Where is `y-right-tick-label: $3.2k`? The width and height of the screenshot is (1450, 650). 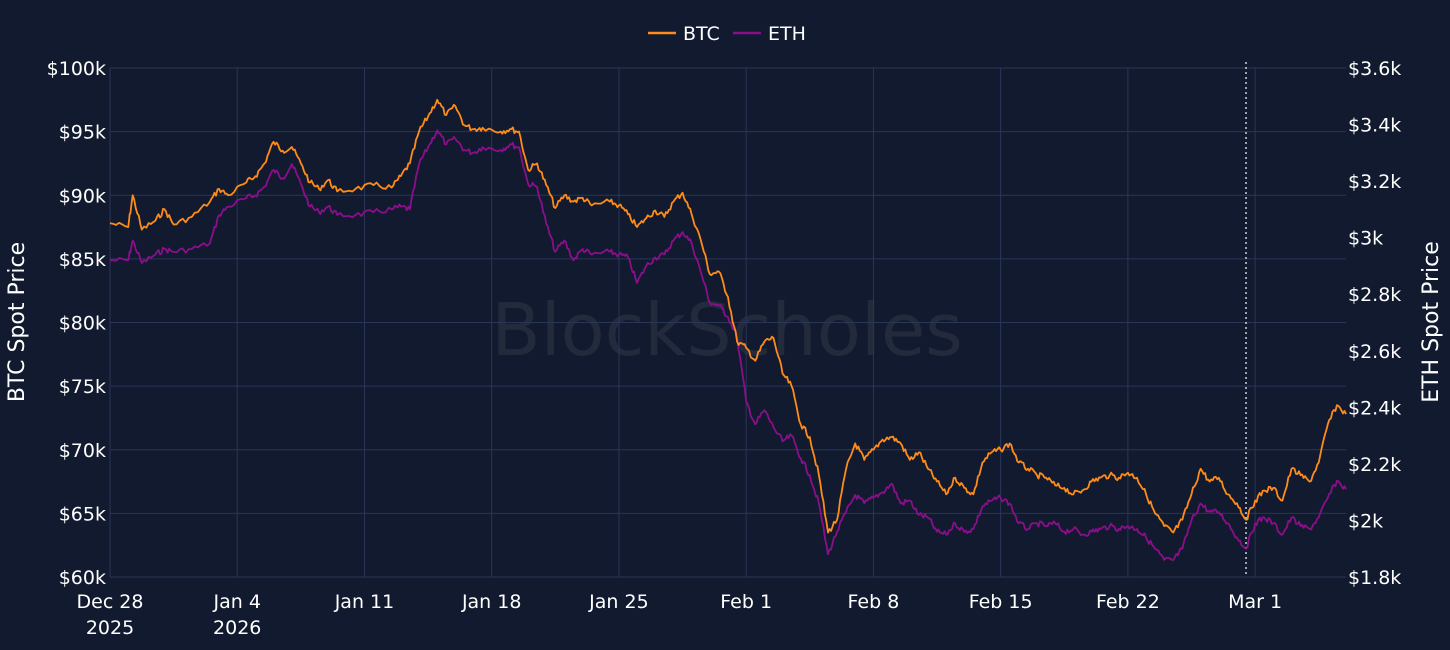
y-right-tick-label: $3.2k is located at coordinates (1374, 182).